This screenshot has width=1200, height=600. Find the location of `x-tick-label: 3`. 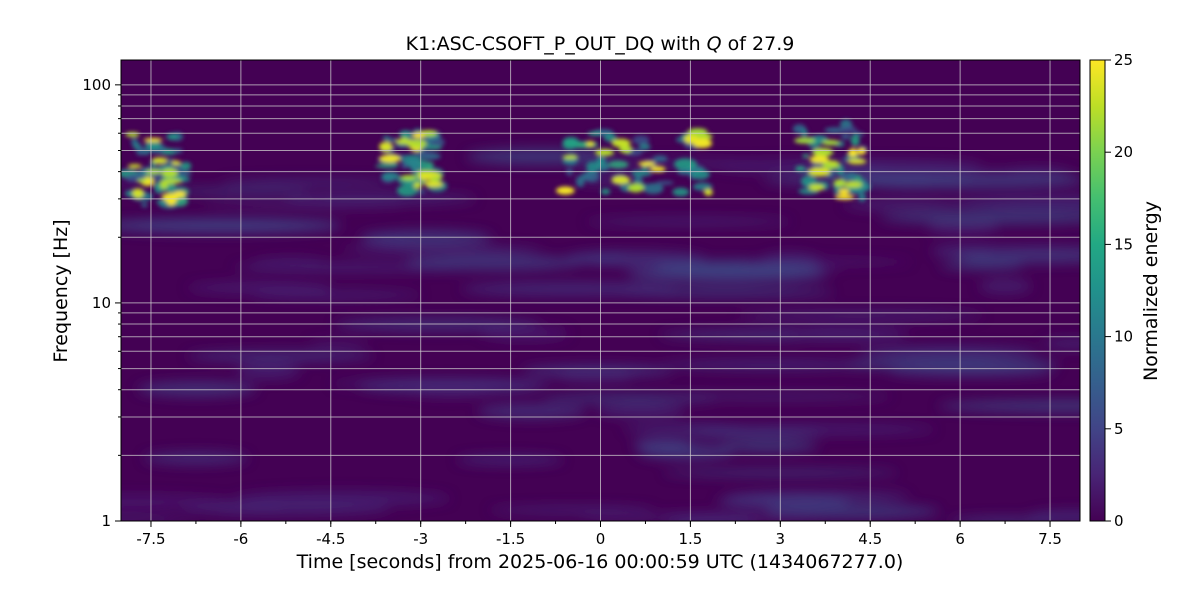

x-tick-label: 3 is located at coordinates (781, 539).